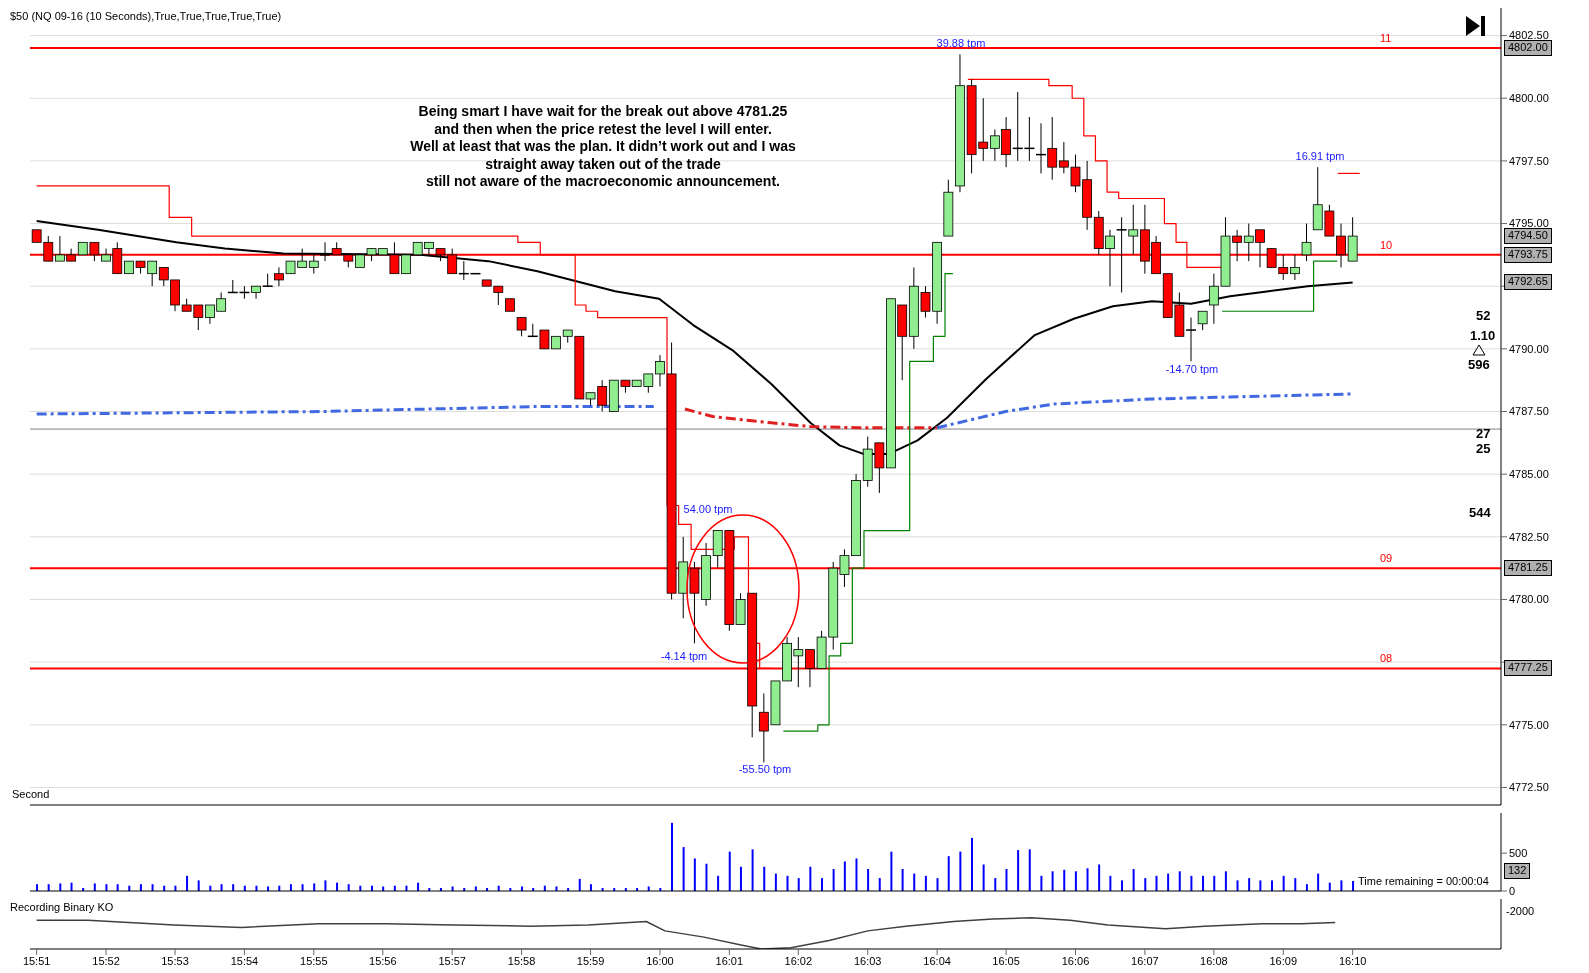 The image size is (1589, 973). What do you see at coordinates (729, 960) in the screenshot?
I see `x-tick-label: 16:01` at bounding box center [729, 960].